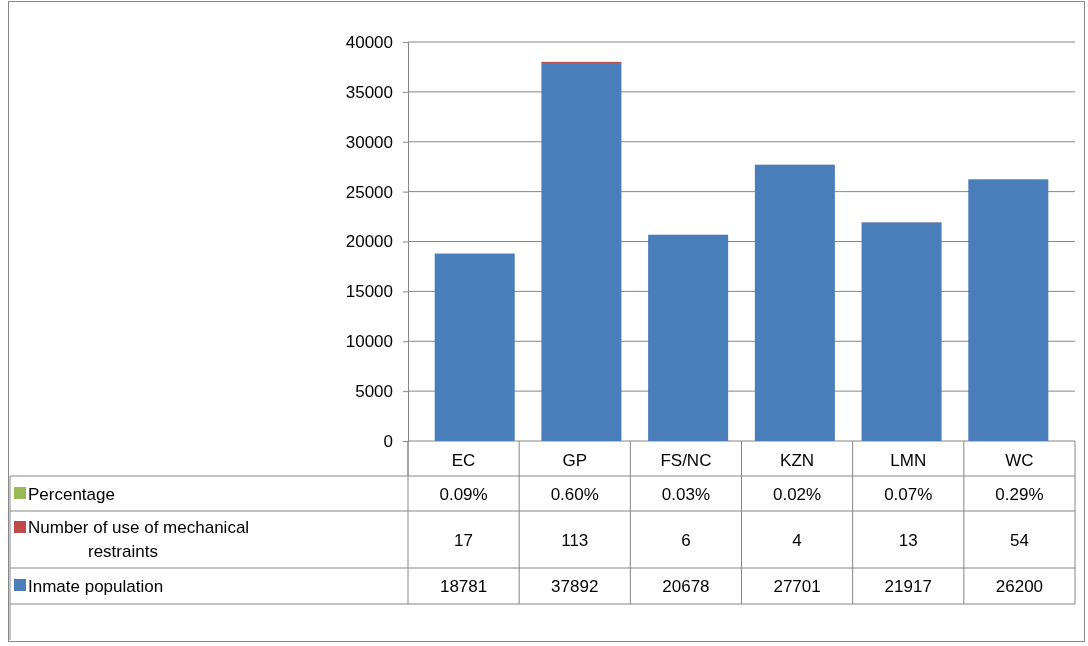 This screenshot has height=646, width=1088. What do you see at coordinates (797, 540) in the screenshot?
I see `data-label: 4` at bounding box center [797, 540].